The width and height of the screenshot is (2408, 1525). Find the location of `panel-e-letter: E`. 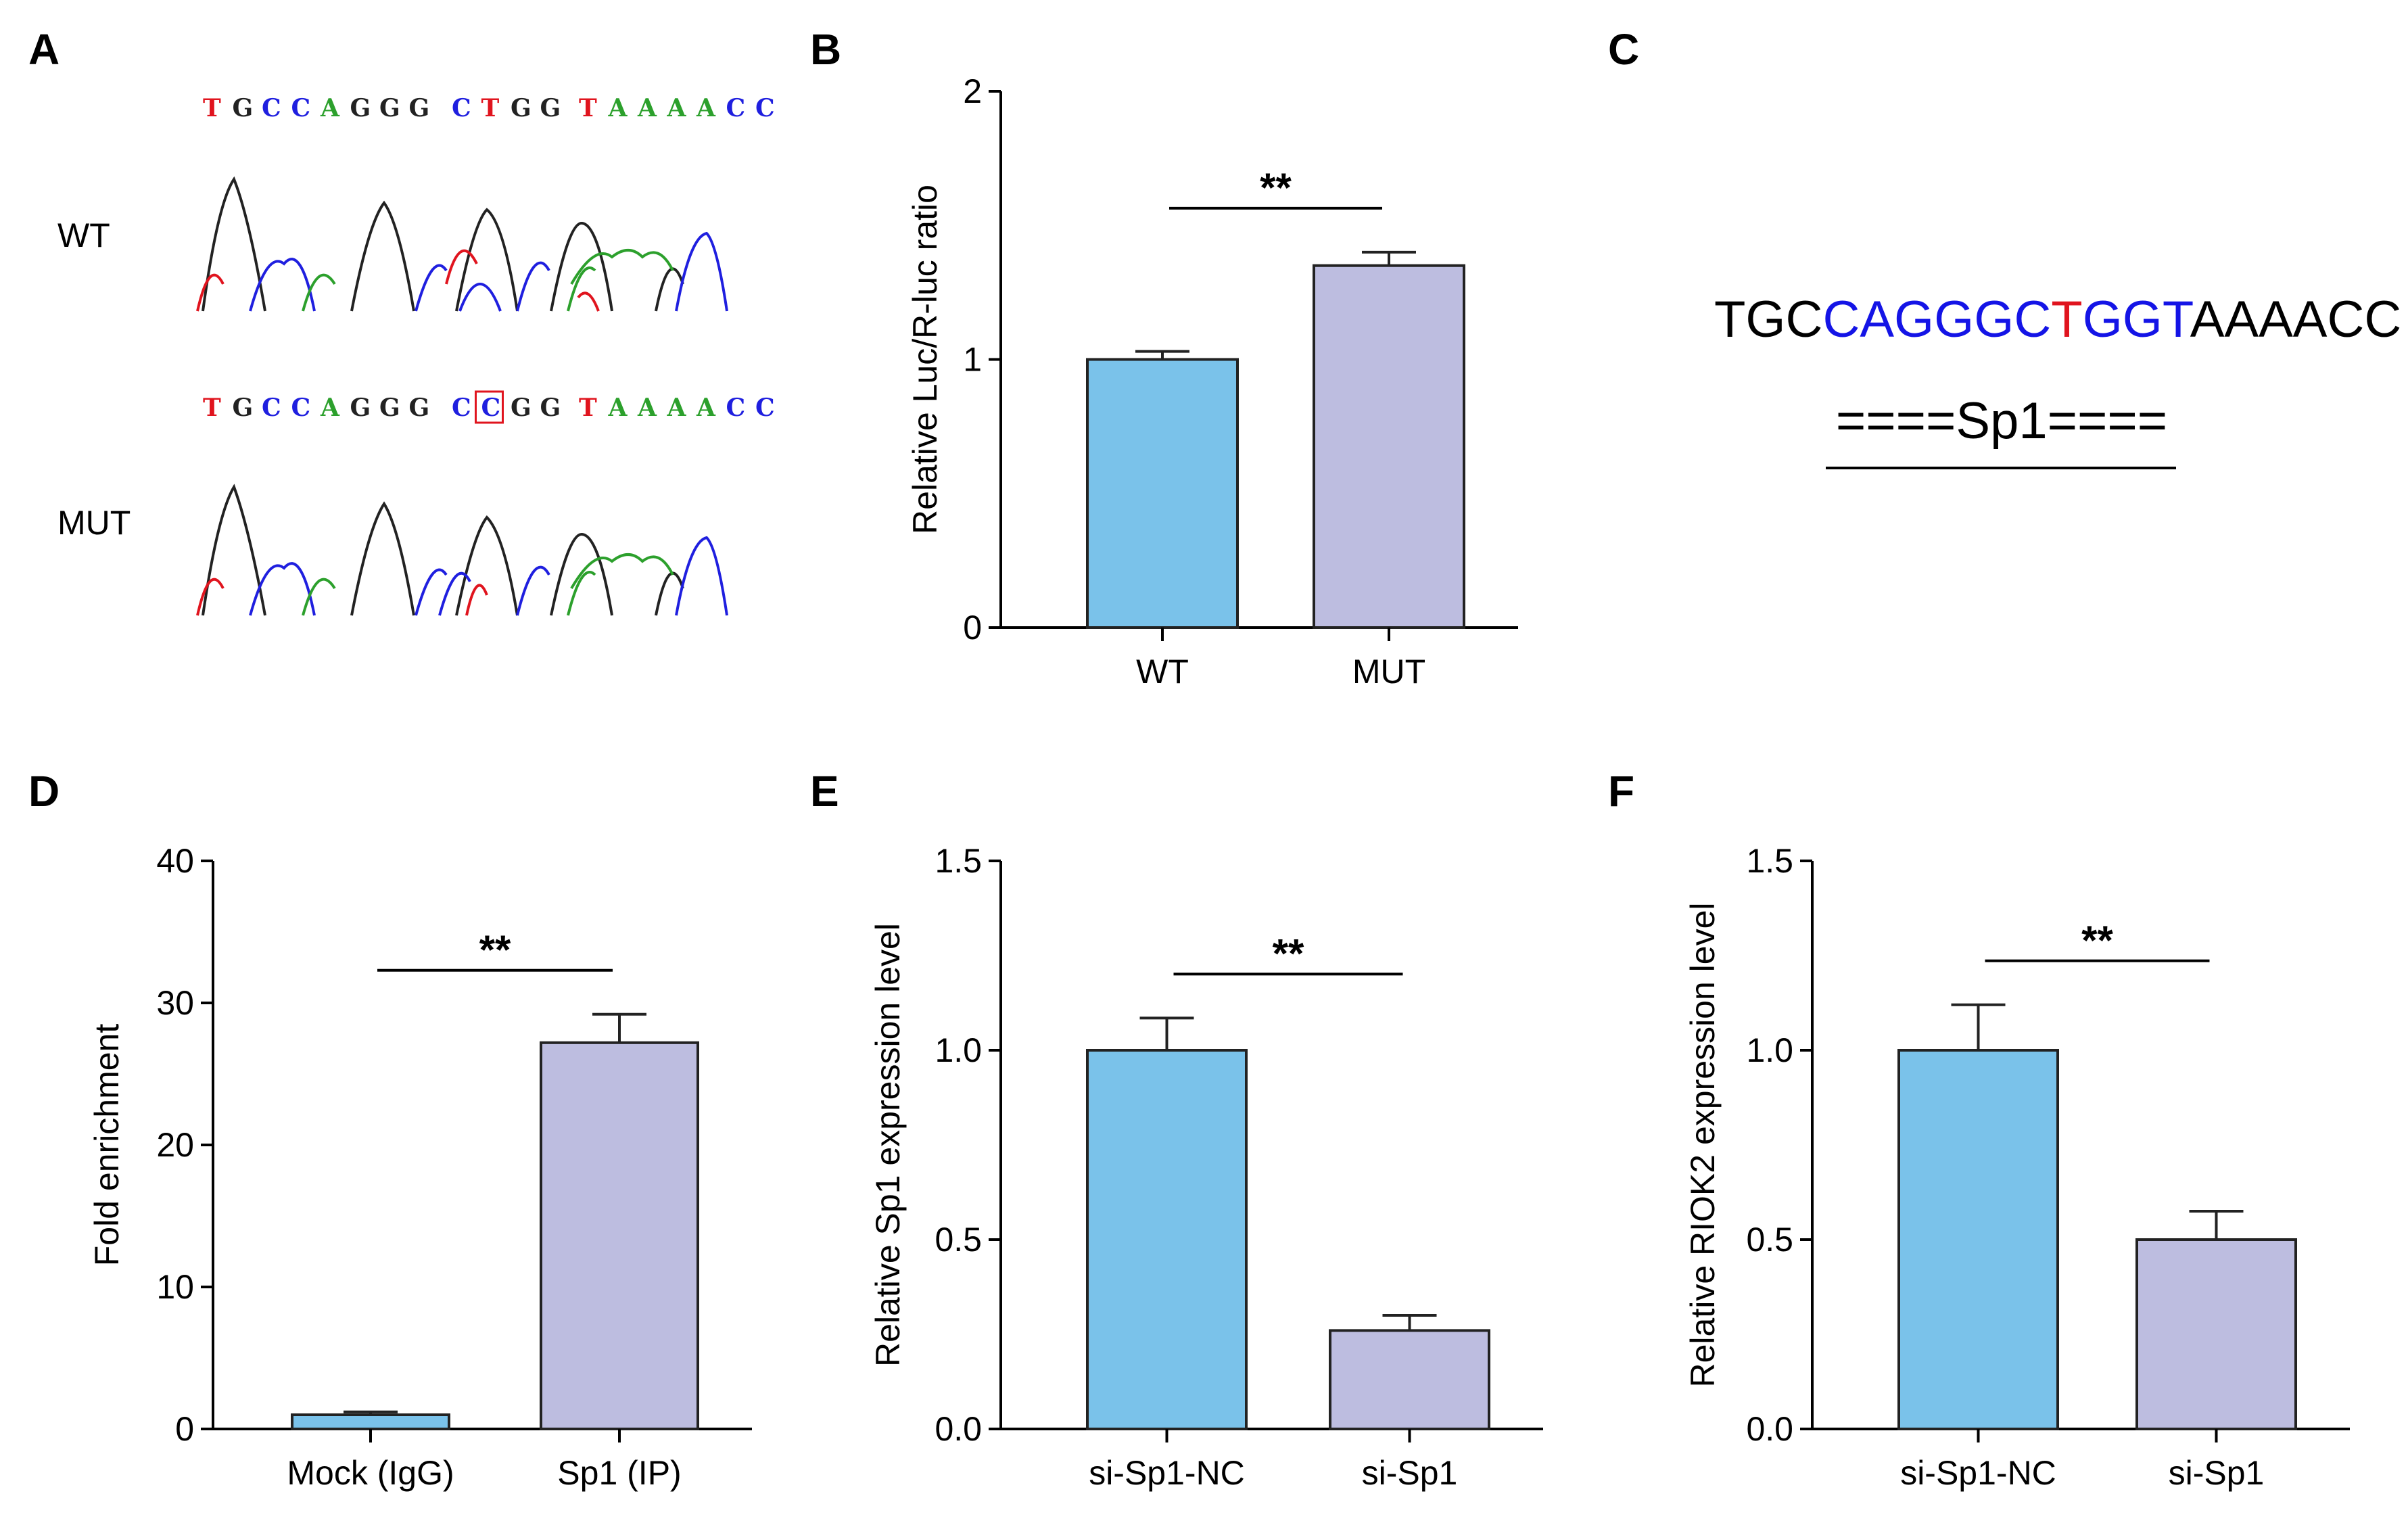

panel-e-letter: E is located at coordinates (824, 792).